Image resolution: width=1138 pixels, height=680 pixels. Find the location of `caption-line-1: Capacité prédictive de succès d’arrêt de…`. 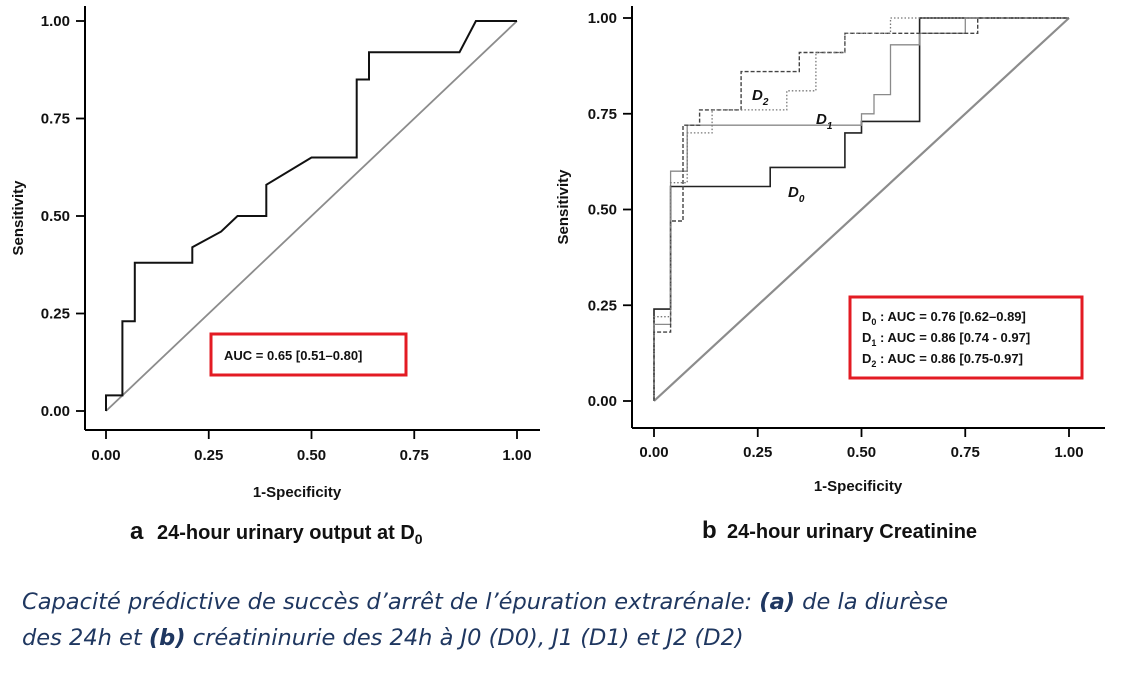

caption-line-1: Capacité prédictive de succès d’arrêt de… is located at coordinates (572, 602).